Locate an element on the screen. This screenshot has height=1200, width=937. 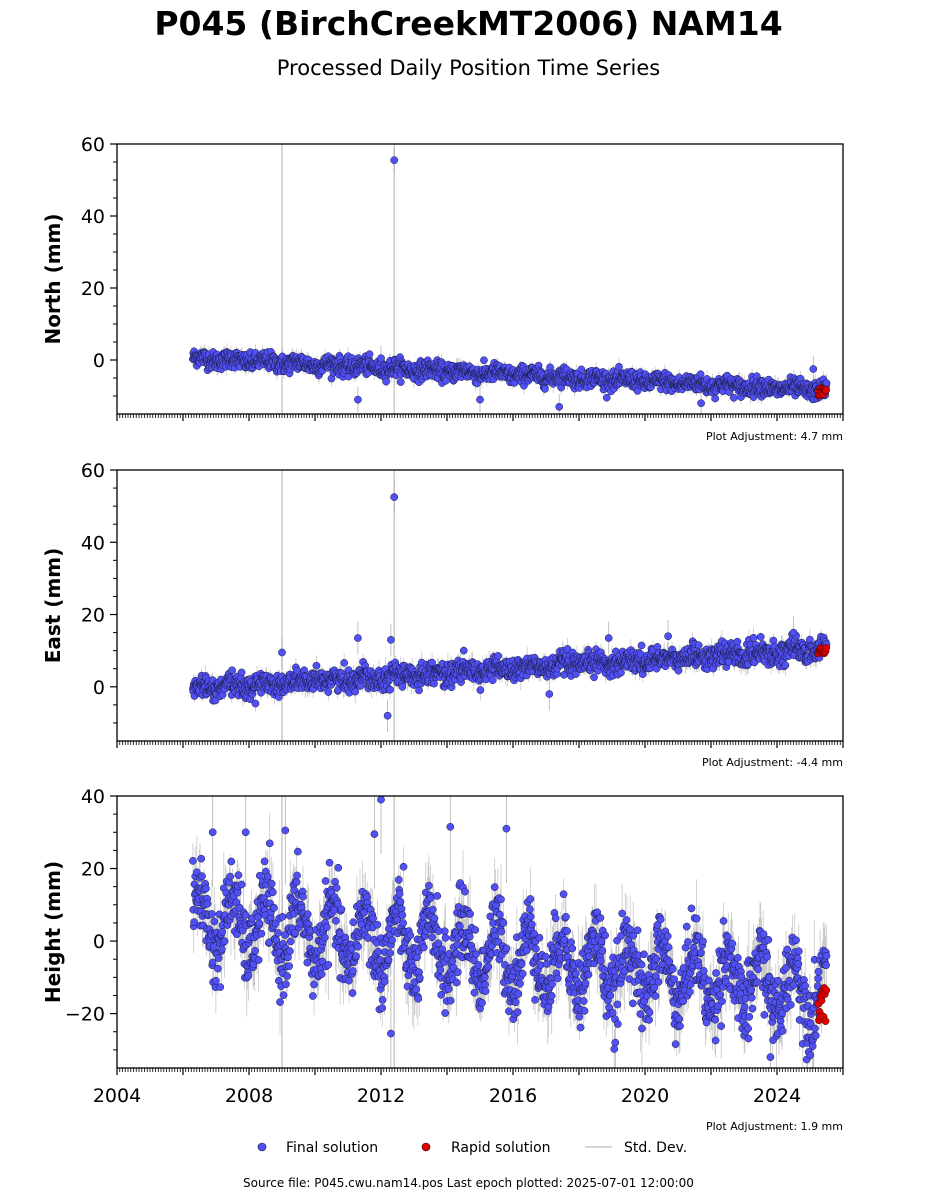
east-std-bars is located at coordinates (509, 606).